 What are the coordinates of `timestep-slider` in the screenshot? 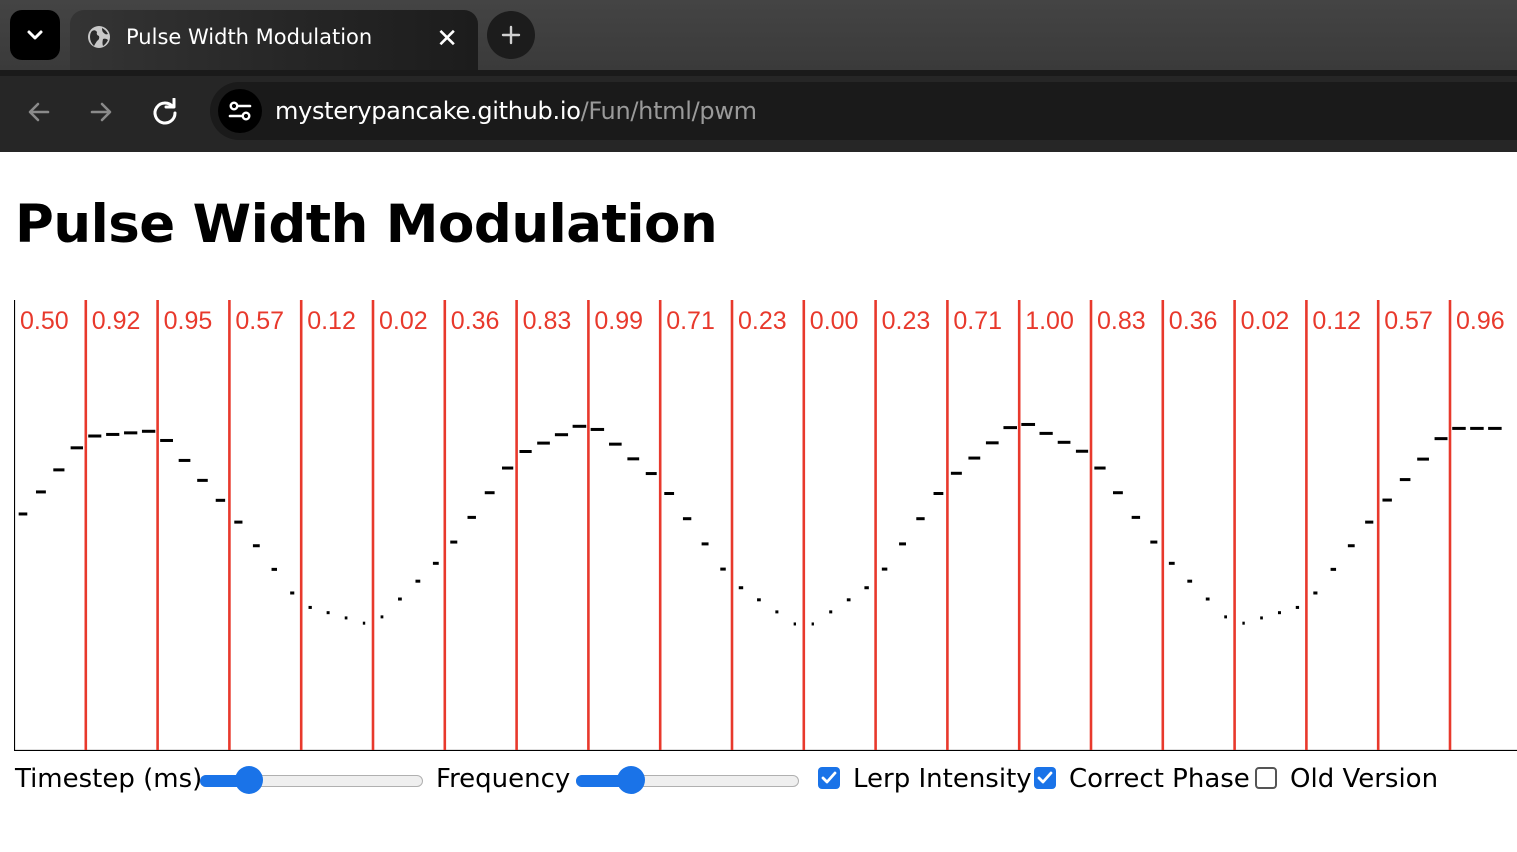 It's located at (311, 780).